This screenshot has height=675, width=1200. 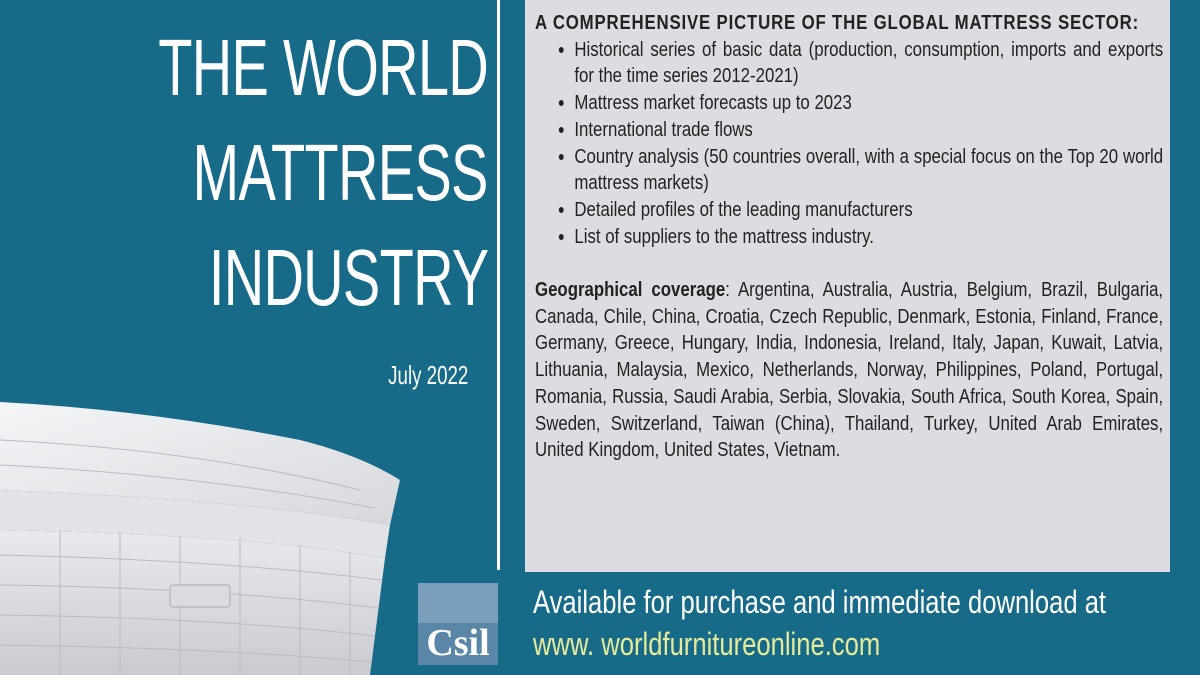 What do you see at coordinates (323, 67) in the screenshot?
I see `title-line: THE WORLD` at bounding box center [323, 67].